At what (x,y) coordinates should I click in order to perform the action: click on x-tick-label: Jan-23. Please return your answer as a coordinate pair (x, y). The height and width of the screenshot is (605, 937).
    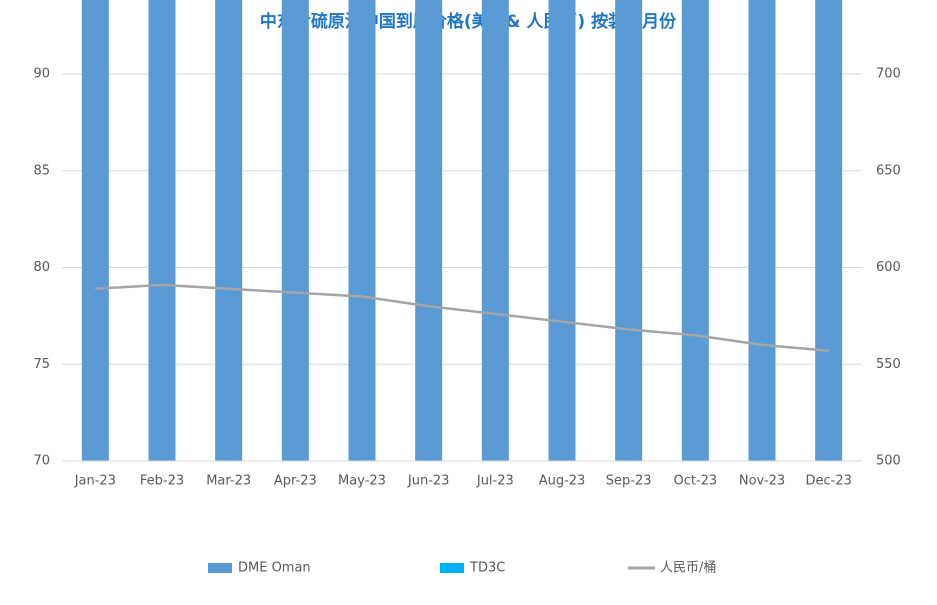
    Looking at the image, I should click on (95, 481).